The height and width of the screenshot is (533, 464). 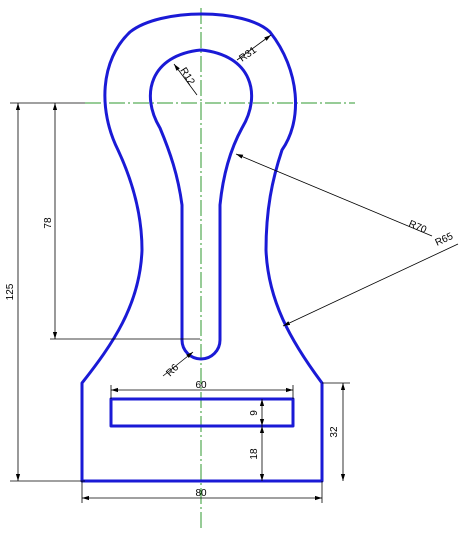 I want to click on dim-label-125: 125, so click(x=10, y=291).